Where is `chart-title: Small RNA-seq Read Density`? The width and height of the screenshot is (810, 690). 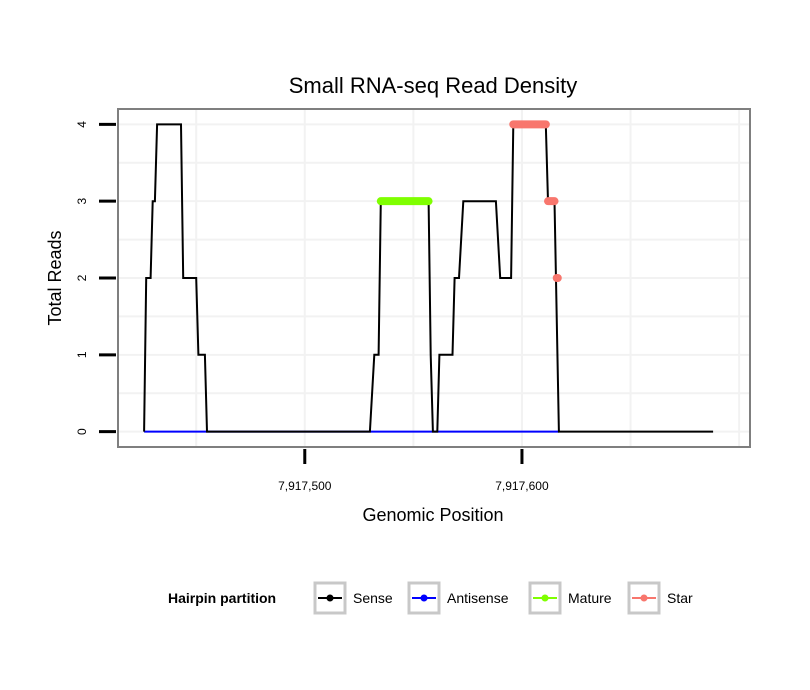 chart-title: Small RNA-seq Read Density is located at coordinates (433, 85).